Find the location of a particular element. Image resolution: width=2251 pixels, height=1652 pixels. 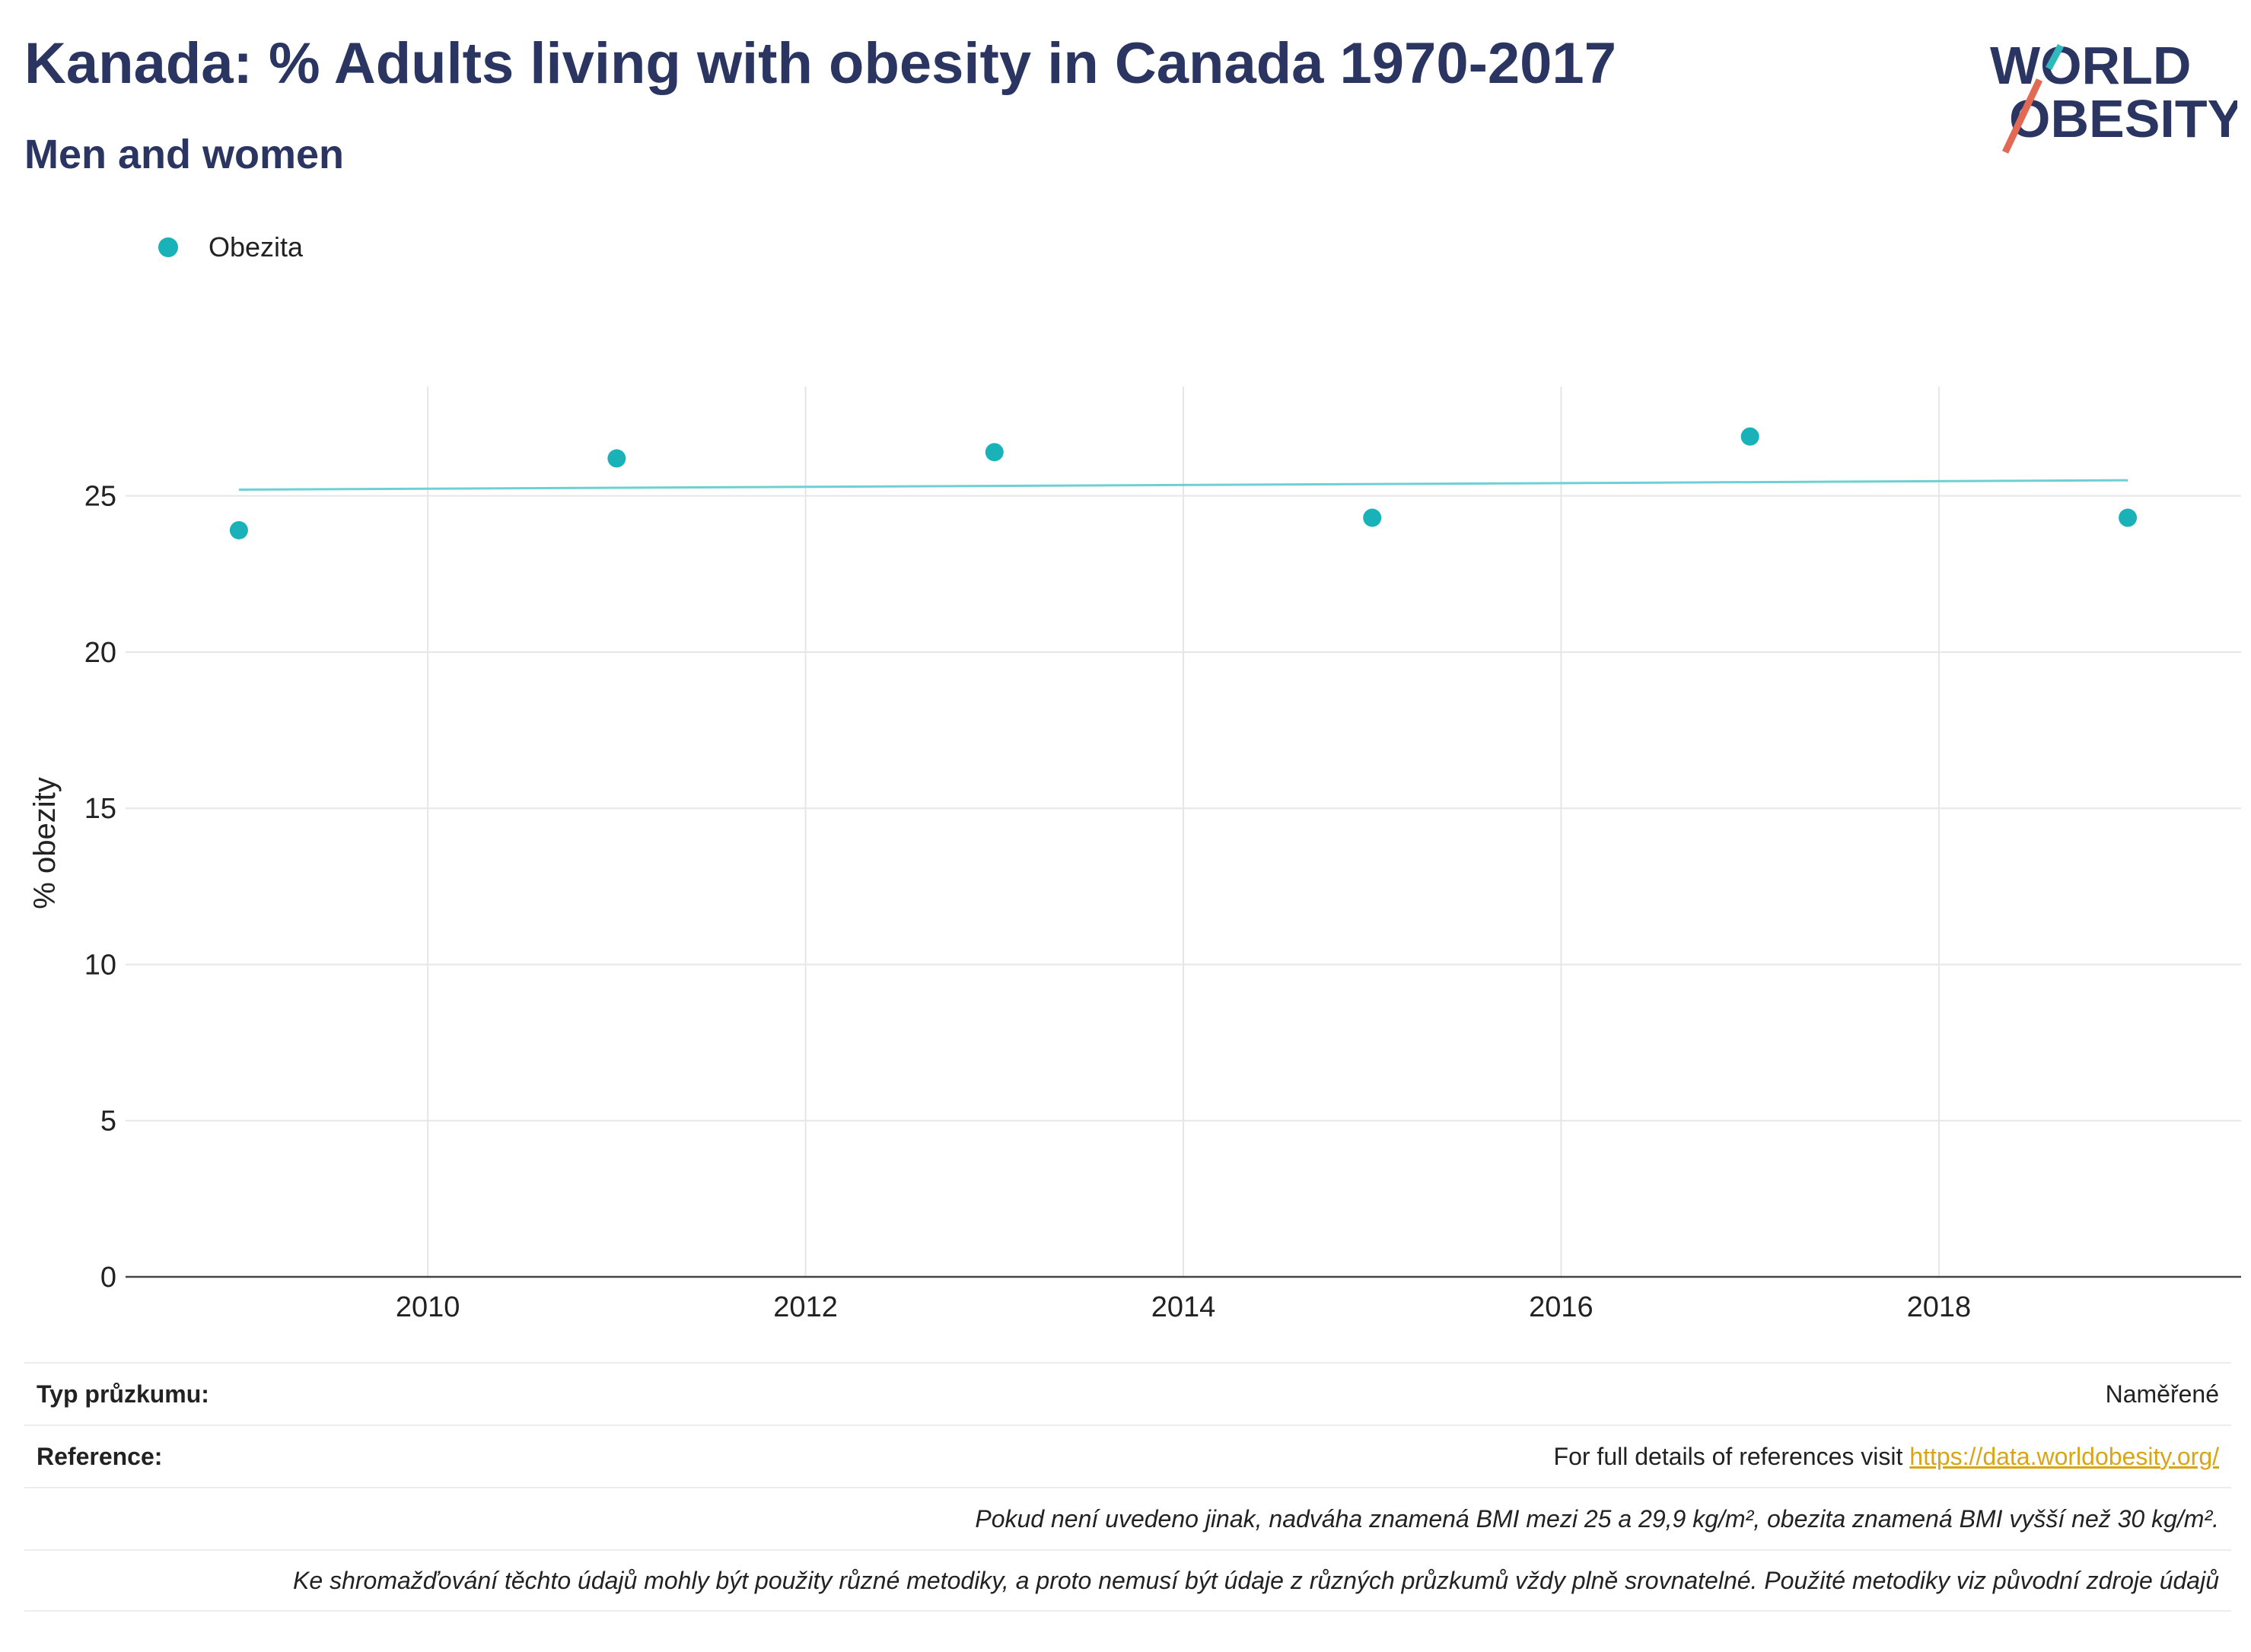

x-tick-label-2016: 2016 is located at coordinates (1561, 1307).